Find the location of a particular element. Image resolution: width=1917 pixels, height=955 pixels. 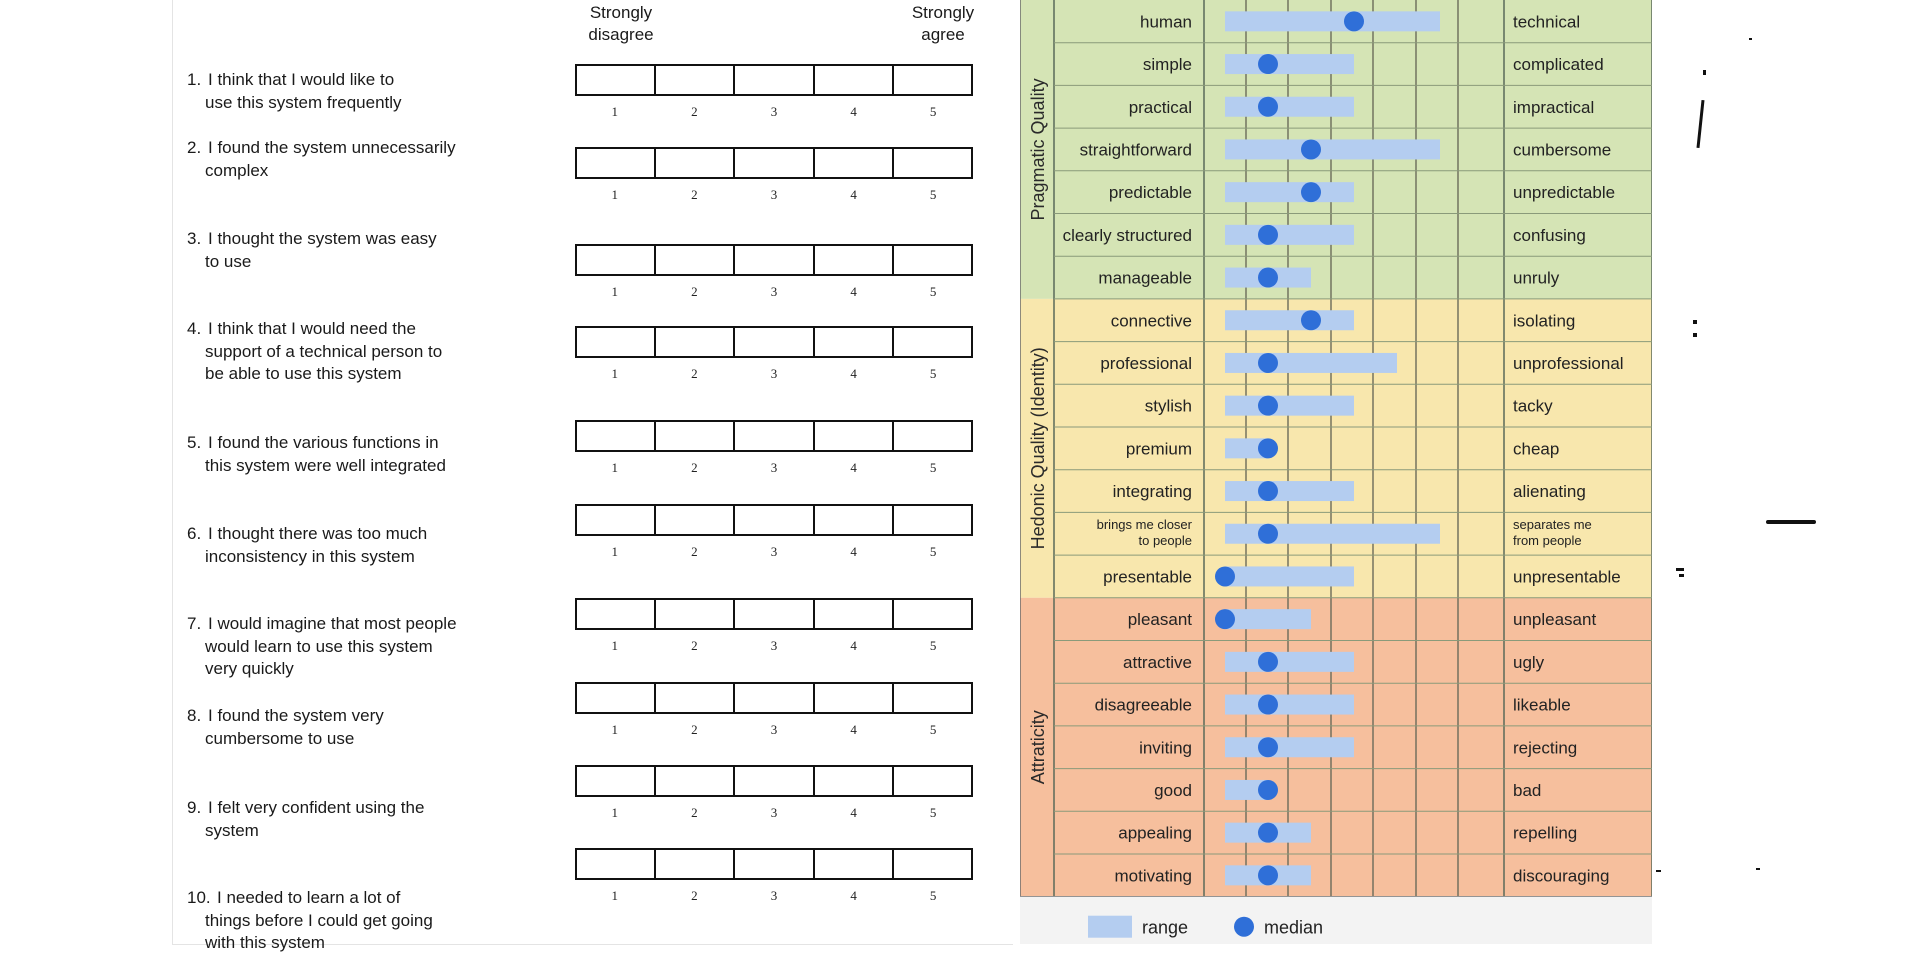

item-right-word: isolating is located at coordinates (1544, 320).